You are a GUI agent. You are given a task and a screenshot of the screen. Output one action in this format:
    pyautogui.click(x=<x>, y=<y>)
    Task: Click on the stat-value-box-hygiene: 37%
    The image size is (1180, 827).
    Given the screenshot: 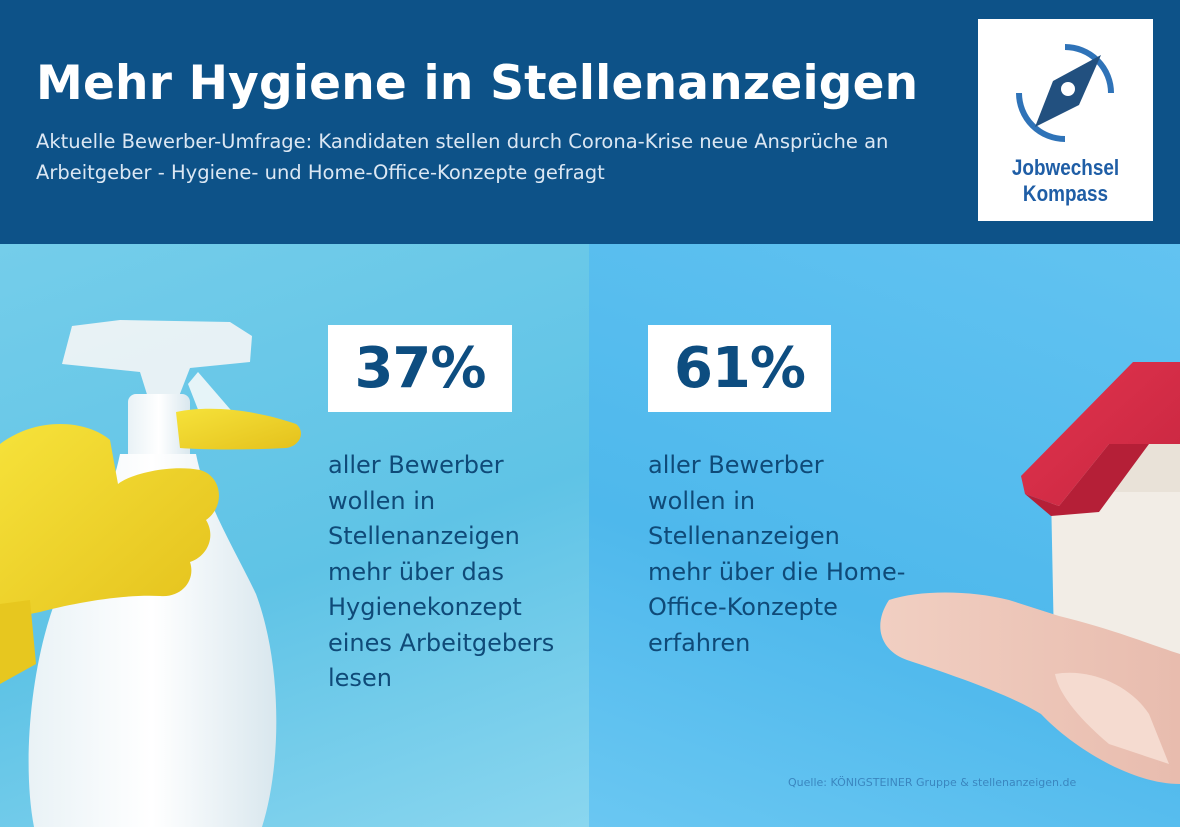 What is the action you would take?
    pyautogui.click(x=420, y=368)
    